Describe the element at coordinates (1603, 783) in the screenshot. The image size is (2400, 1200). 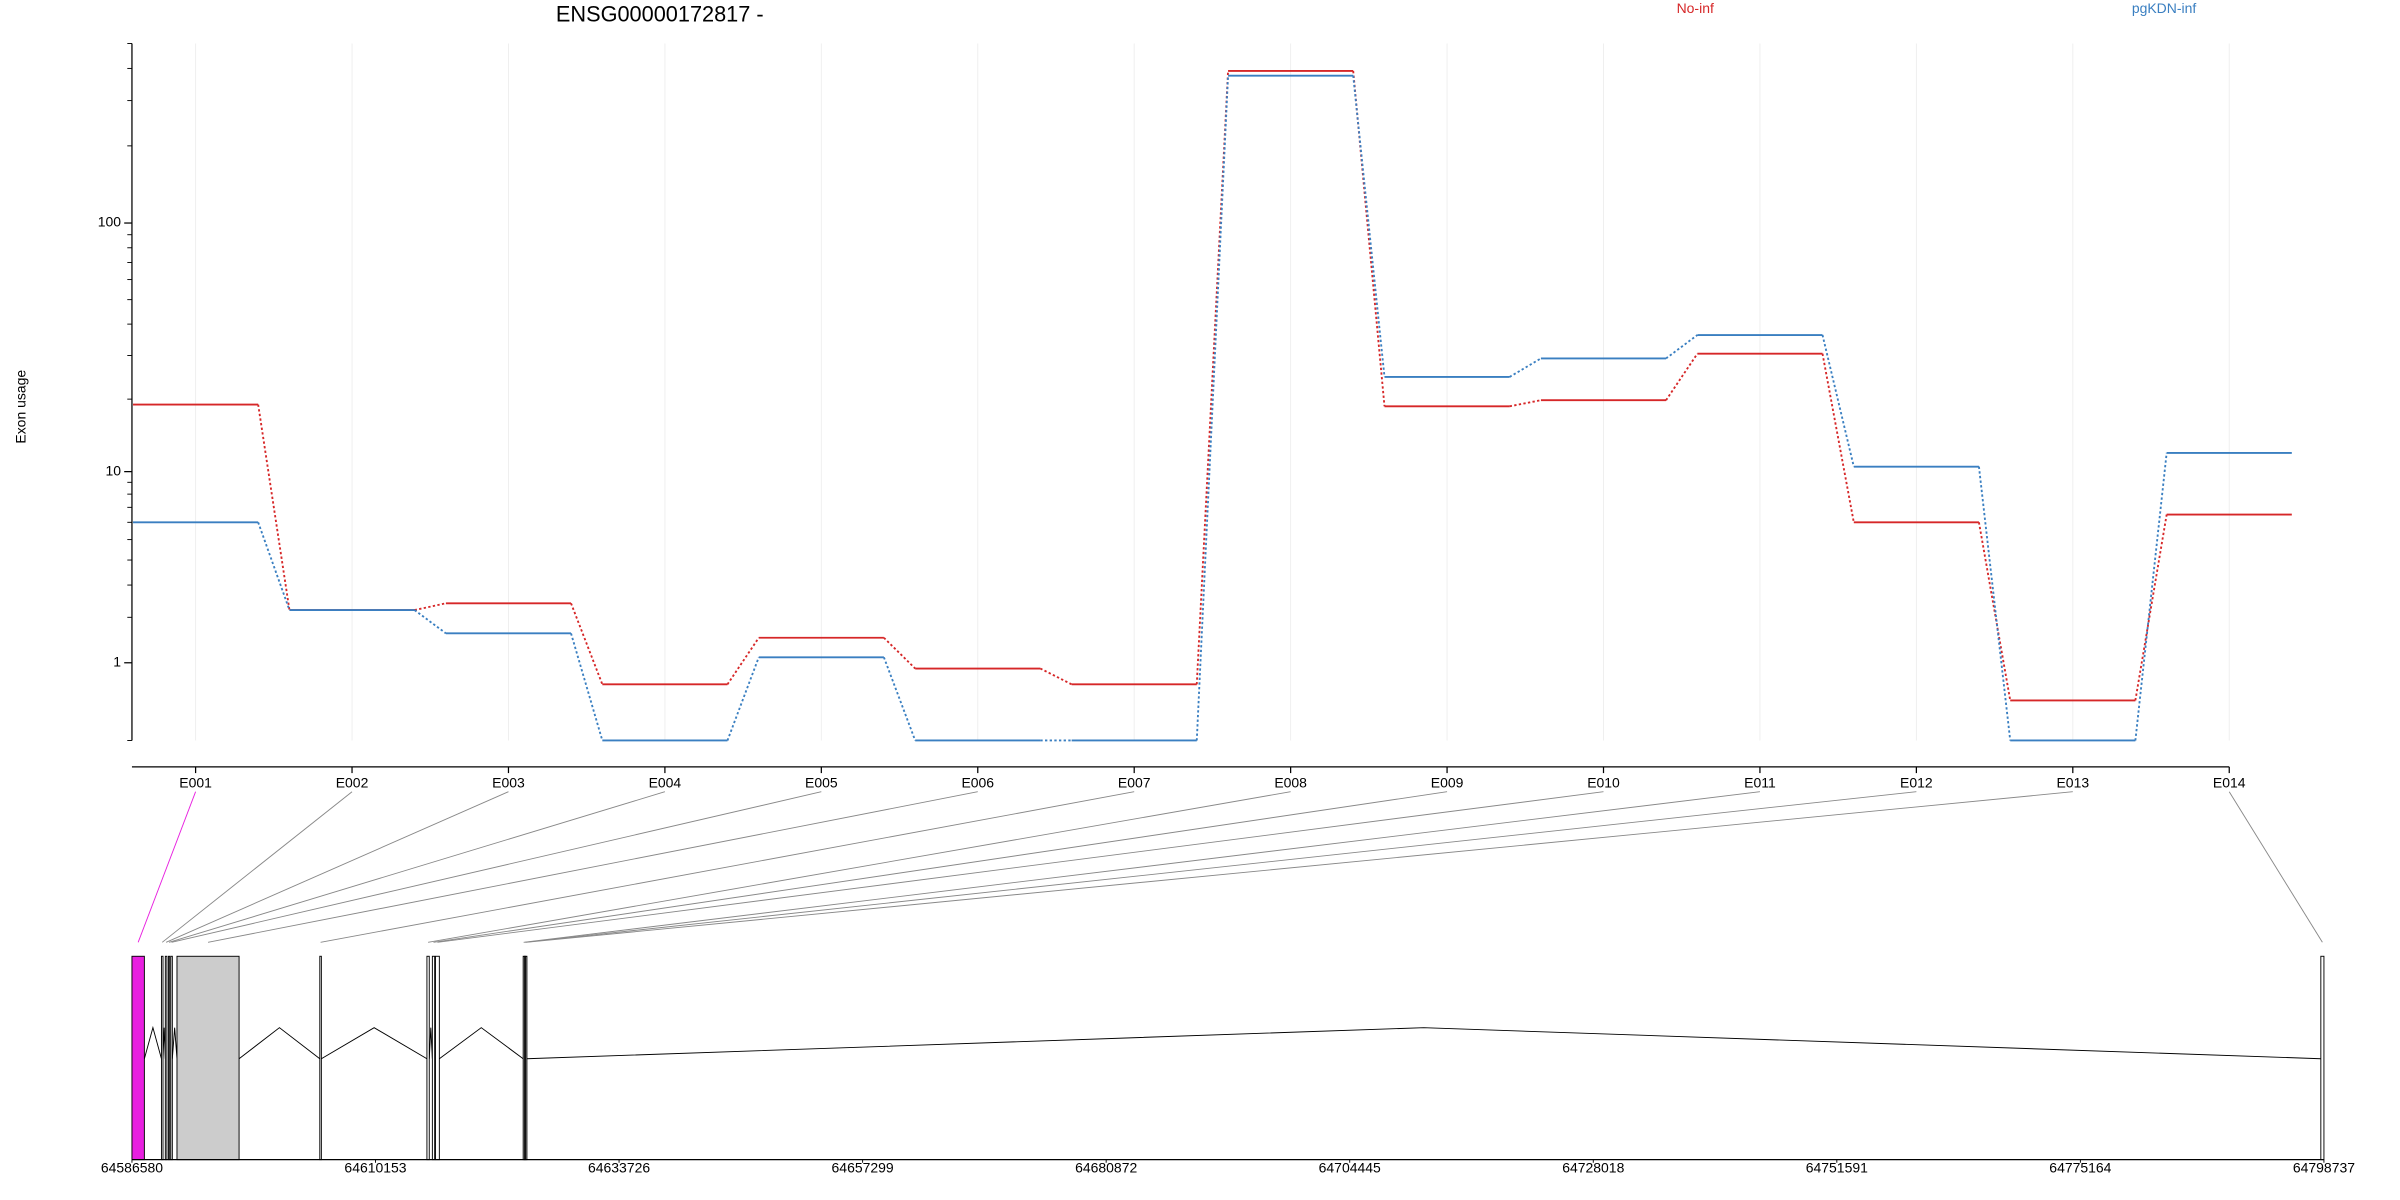
I see `x-tick-label: E010` at that location.